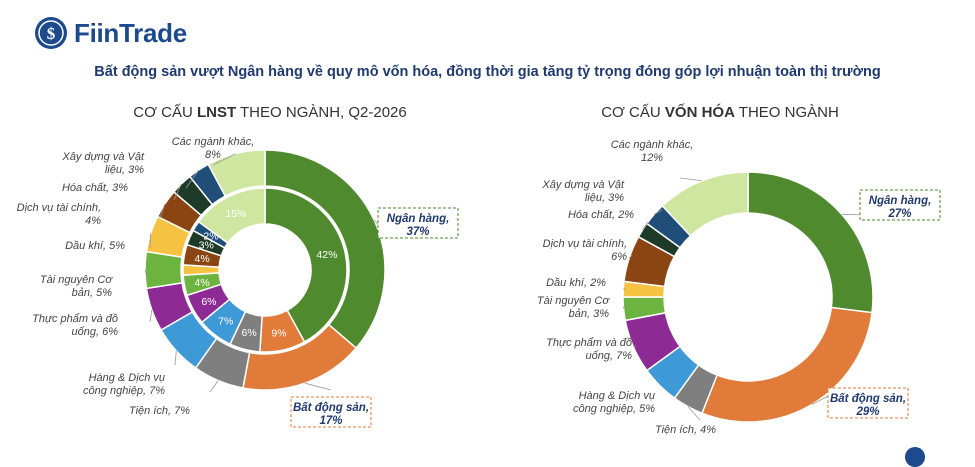 The width and height of the screenshot is (975, 467). Describe the element at coordinates (691, 179) in the screenshot. I see `vonhoa-leader-line` at that location.